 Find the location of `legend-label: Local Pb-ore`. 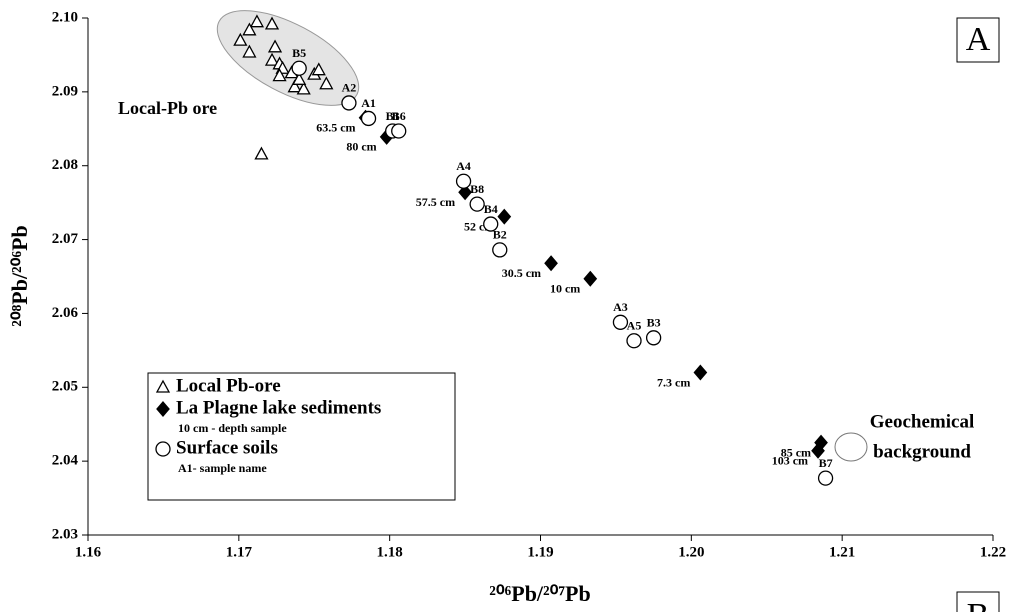

legend-label: Local Pb-ore is located at coordinates (228, 385).